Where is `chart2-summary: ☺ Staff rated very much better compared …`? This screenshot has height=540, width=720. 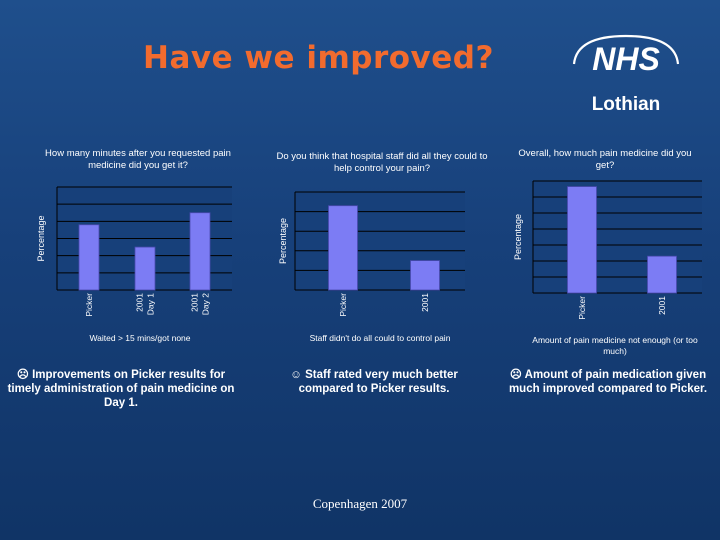 chart2-summary: ☺ Staff rated very much better compared … is located at coordinates (374, 382).